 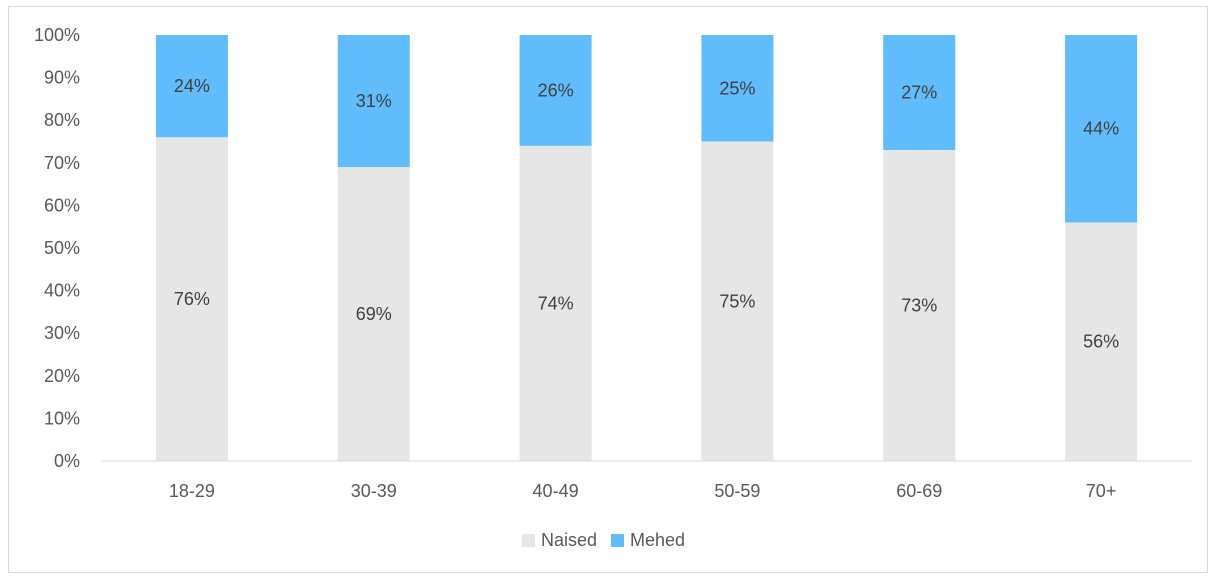 What do you see at coordinates (569, 540) in the screenshot?
I see `legend-label-naised: Naised` at bounding box center [569, 540].